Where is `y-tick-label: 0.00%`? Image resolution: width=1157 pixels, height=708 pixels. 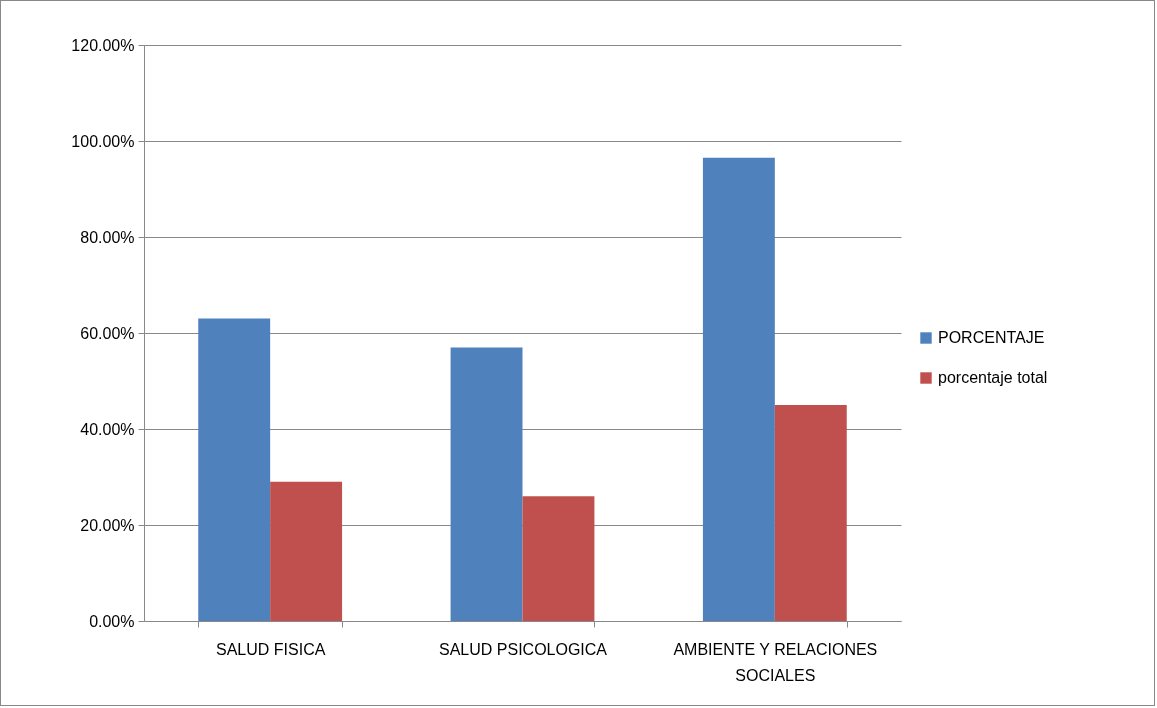 y-tick-label: 0.00% is located at coordinates (112, 621).